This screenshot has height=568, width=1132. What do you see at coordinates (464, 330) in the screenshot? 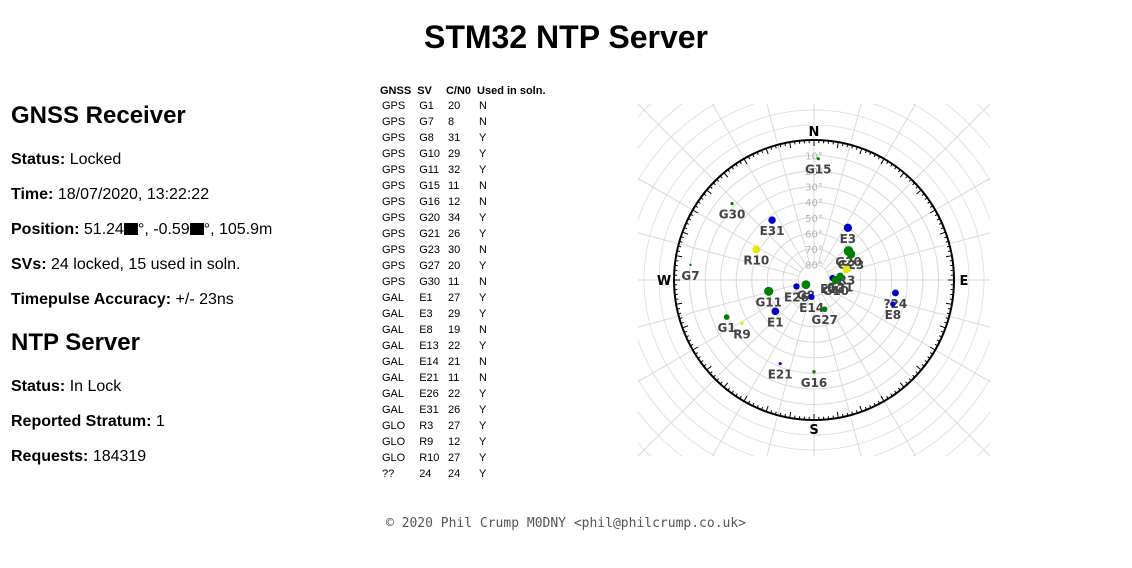
I see `table-row: GAL E8 19 N` at bounding box center [464, 330].